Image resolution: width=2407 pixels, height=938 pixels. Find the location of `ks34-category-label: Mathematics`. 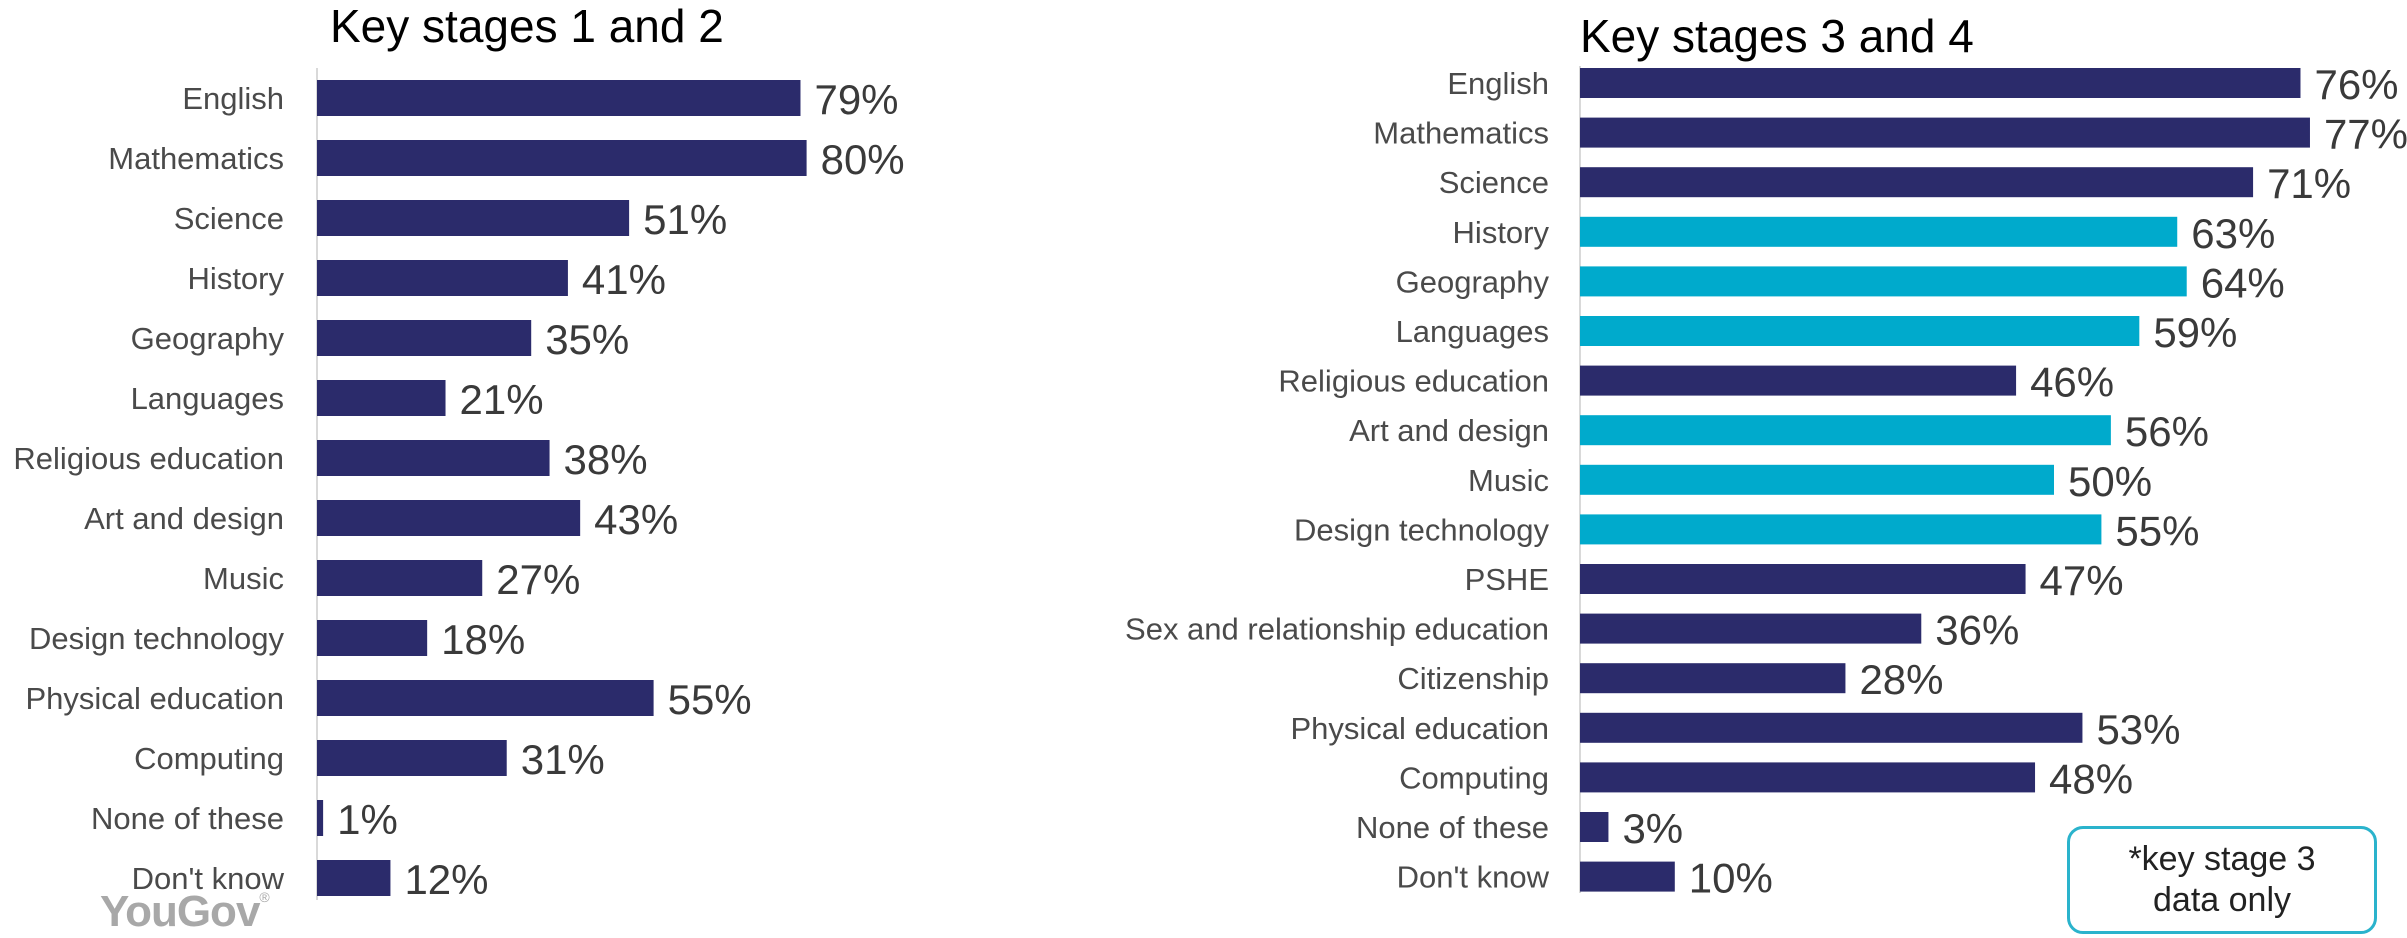

ks34-category-label: Mathematics is located at coordinates (1461, 133).